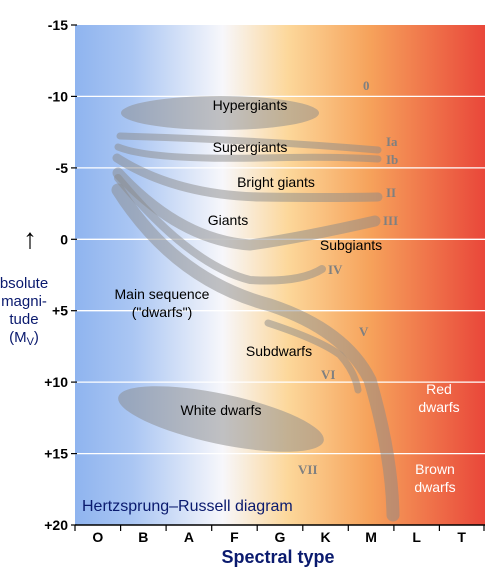  I want to click on subdwarfs-label: Subdwarfs, so click(279, 351).